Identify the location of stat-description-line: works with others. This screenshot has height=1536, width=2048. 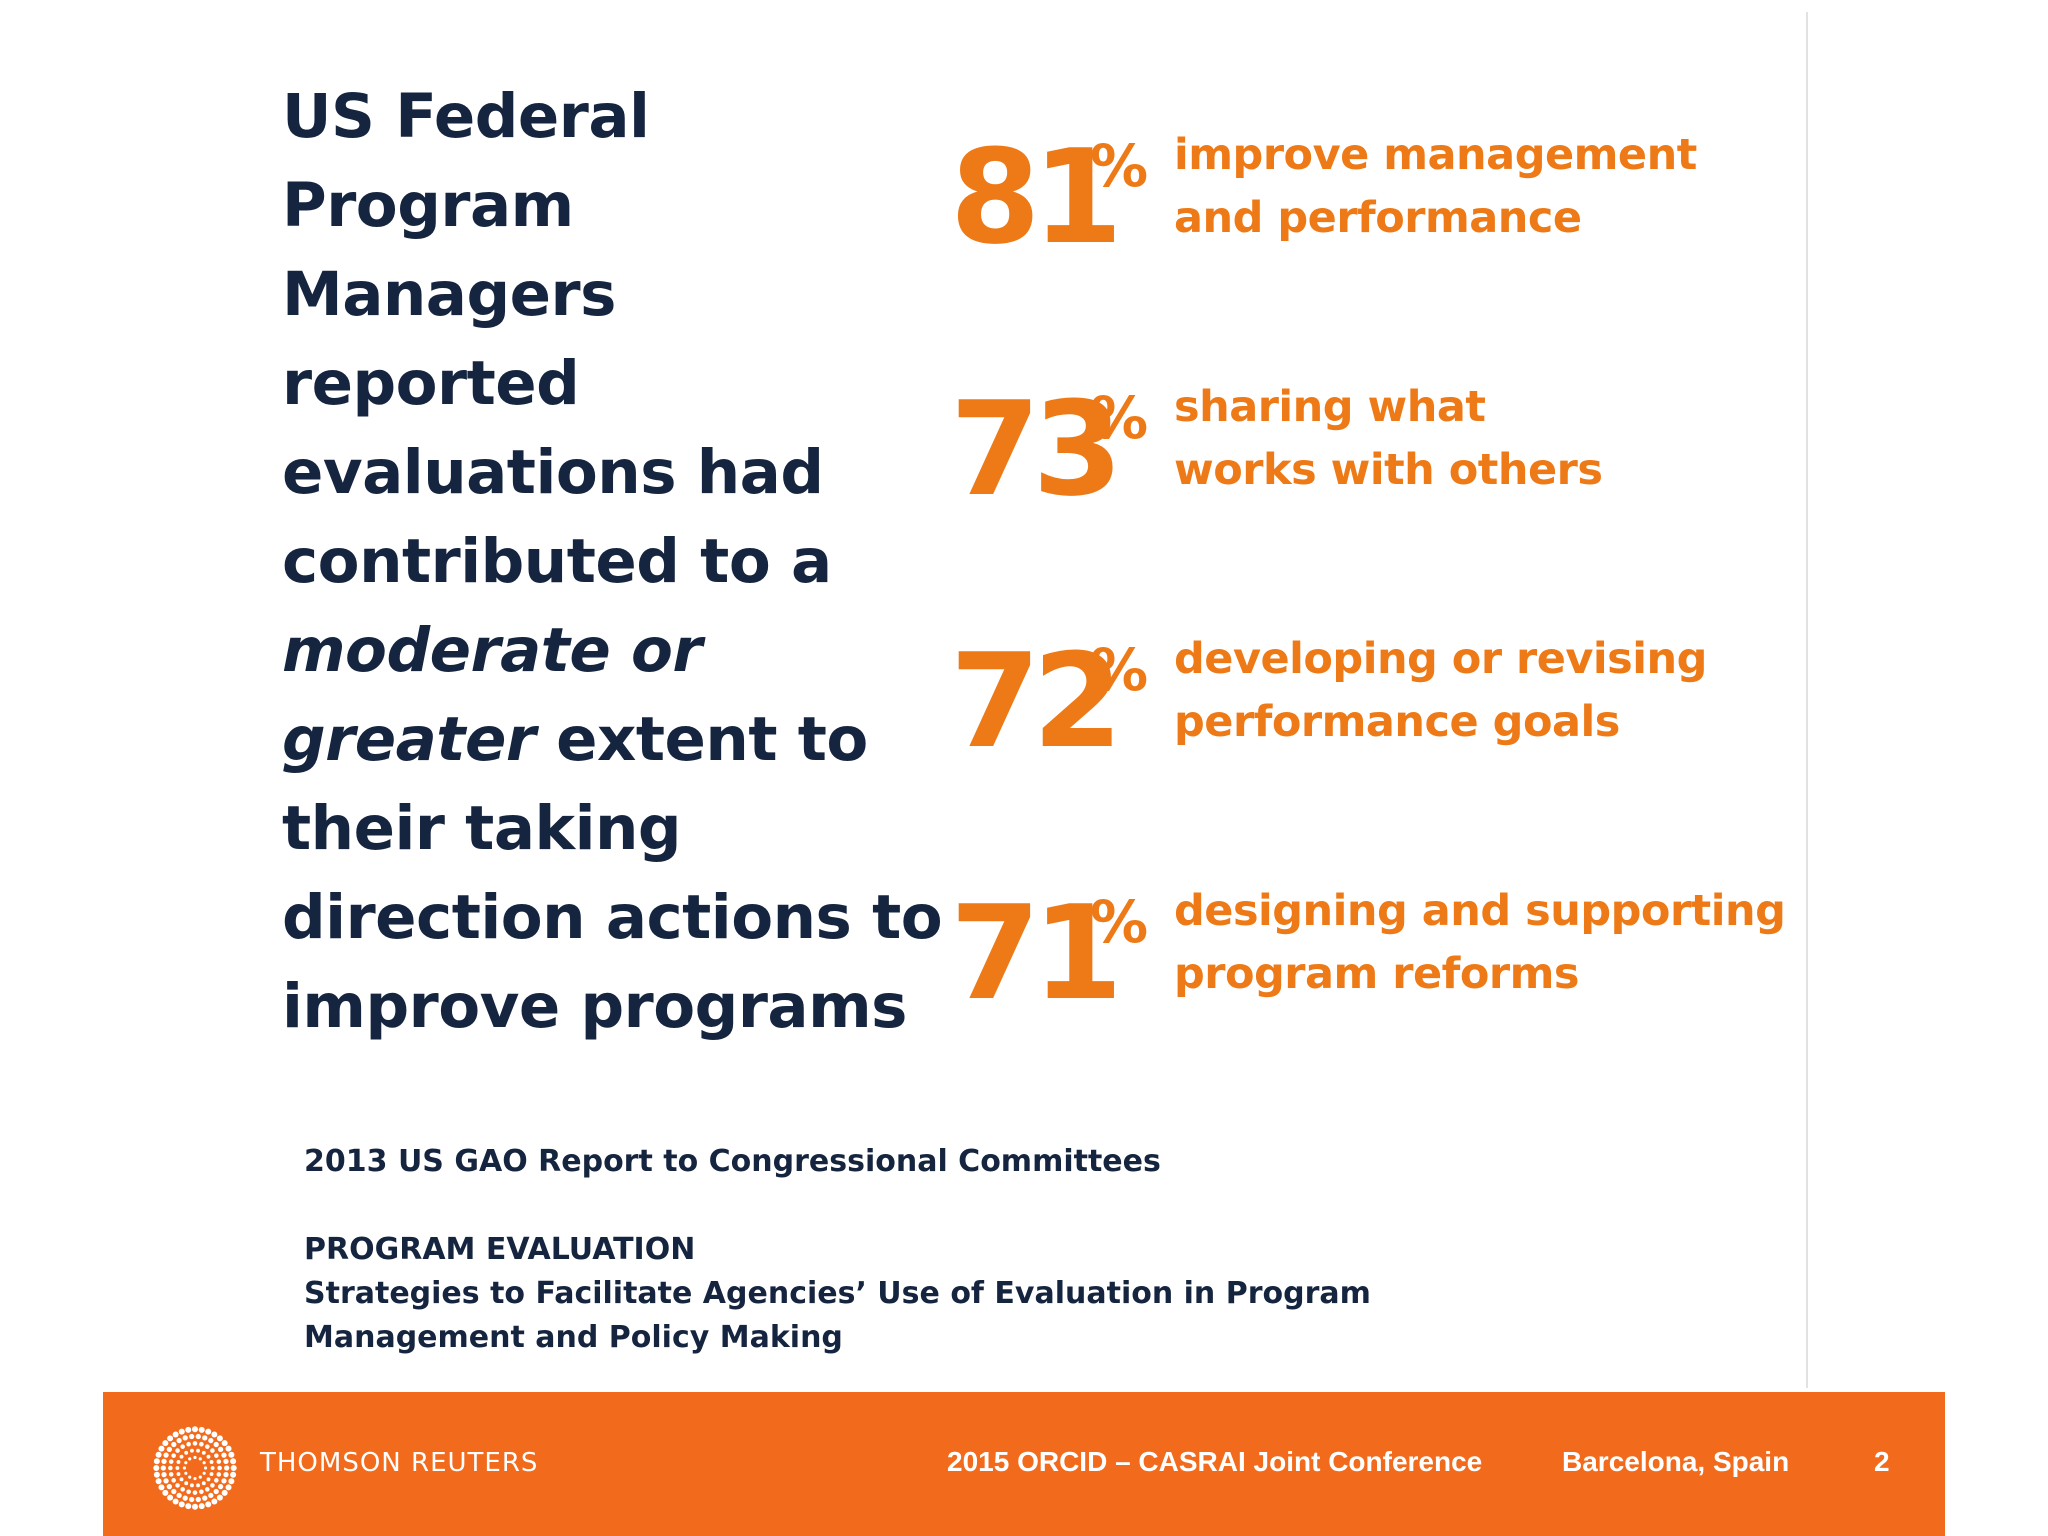
(1388, 470).